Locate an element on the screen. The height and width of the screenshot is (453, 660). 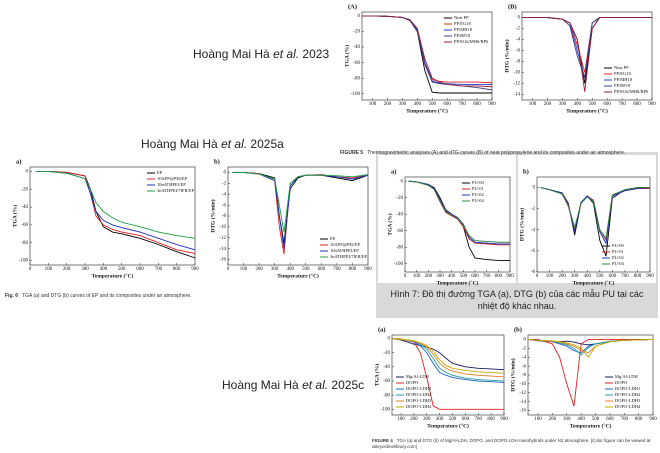
author-etal: et al. is located at coordinates (234, 144).